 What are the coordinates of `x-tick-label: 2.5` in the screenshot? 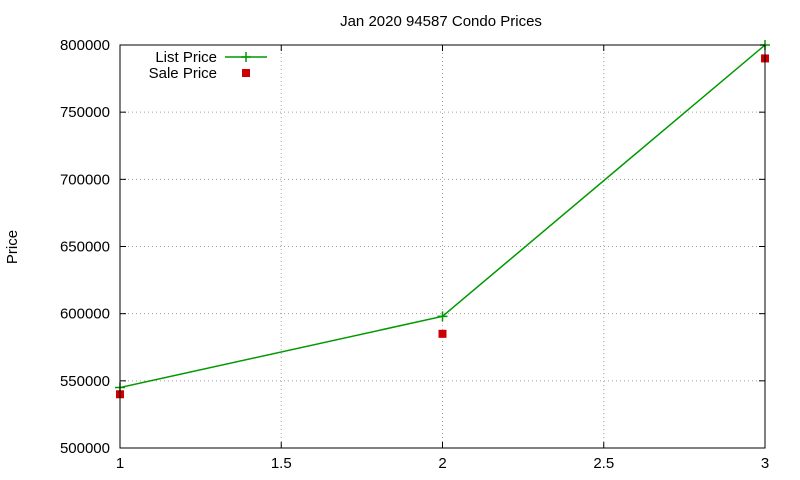 It's located at (603, 463).